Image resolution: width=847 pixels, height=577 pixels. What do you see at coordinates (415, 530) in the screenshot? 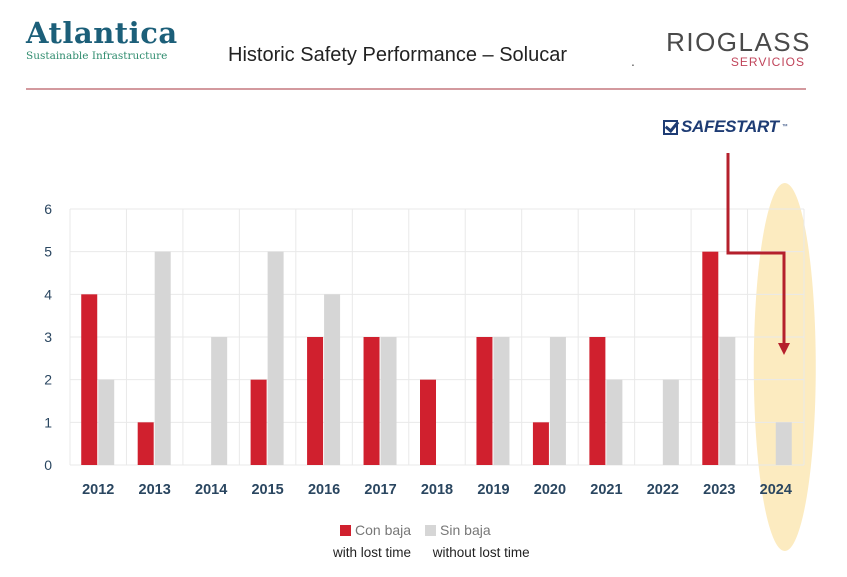
I see `chart-legend: Con baja Sin baja` at bounding box center [415, 530].